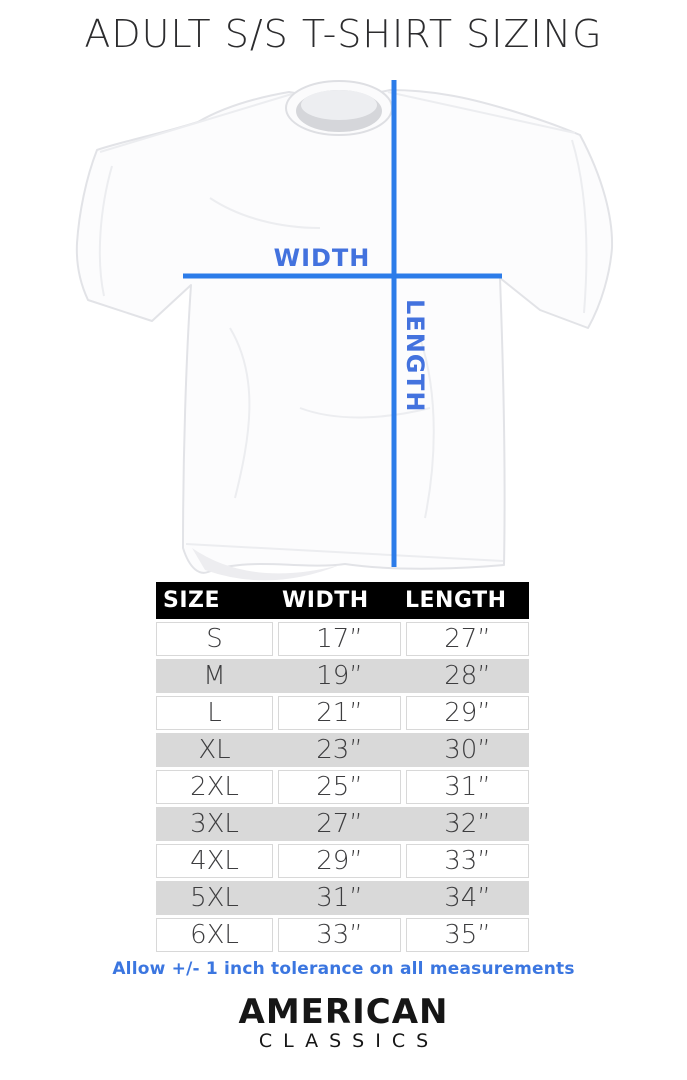  Describe the element at coordinates (325, 600) in the screenshot. I see `header-width: WIDTH` at that location.